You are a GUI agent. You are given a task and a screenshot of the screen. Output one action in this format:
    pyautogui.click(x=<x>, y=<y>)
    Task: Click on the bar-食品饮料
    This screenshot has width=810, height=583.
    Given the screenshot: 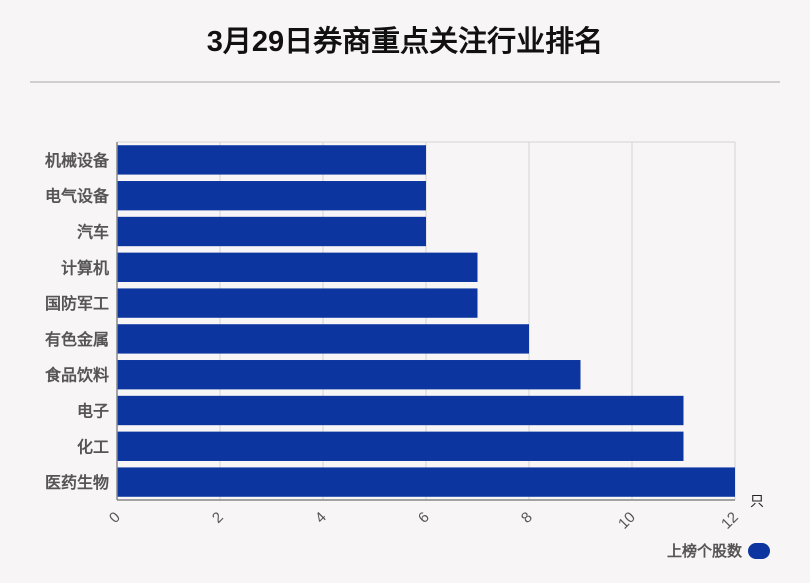 What is the action you would take?
    pyautogui.click(x=349, y=375)
    